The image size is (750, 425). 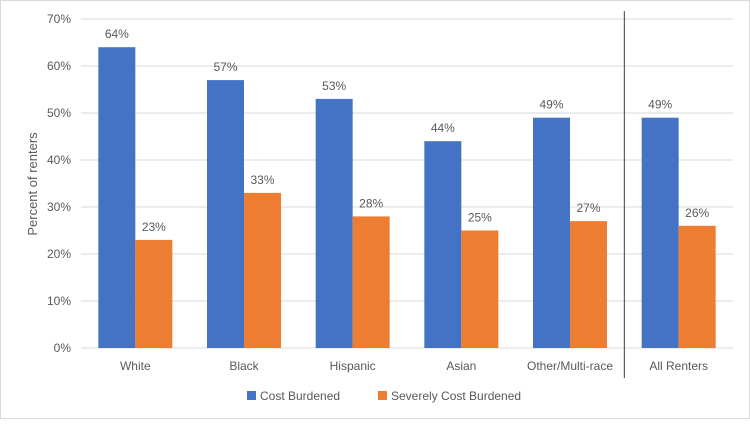 What do you see at coordinates (59, 19) in the screenshot?
I see `y-tick-label: 70%` at bounding box center [59, 19].